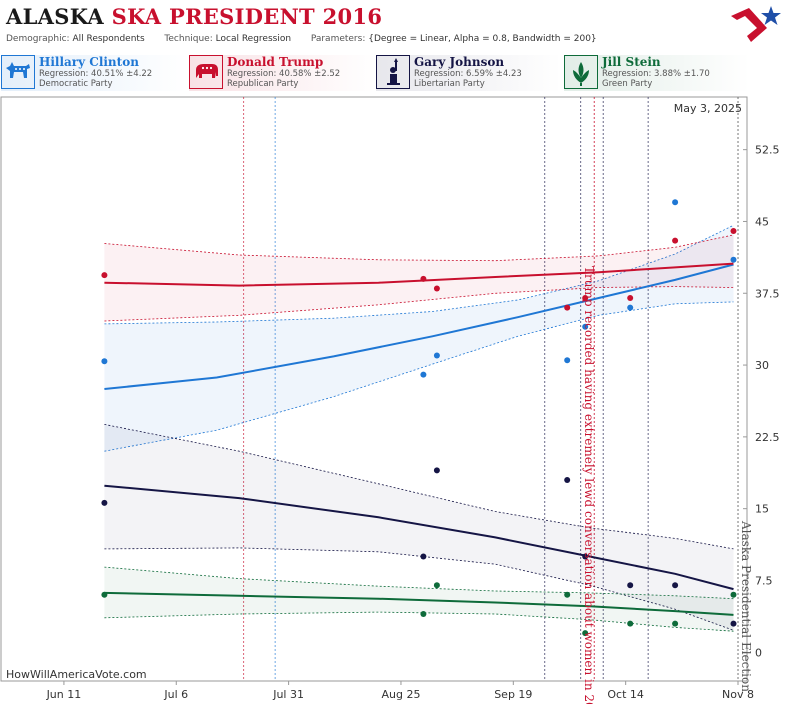 The width and height of the screenshot is (789, 704). Describe the element at coordinates (758, 652) in the screenshot. I see `y-tick-label: 0` at that location.